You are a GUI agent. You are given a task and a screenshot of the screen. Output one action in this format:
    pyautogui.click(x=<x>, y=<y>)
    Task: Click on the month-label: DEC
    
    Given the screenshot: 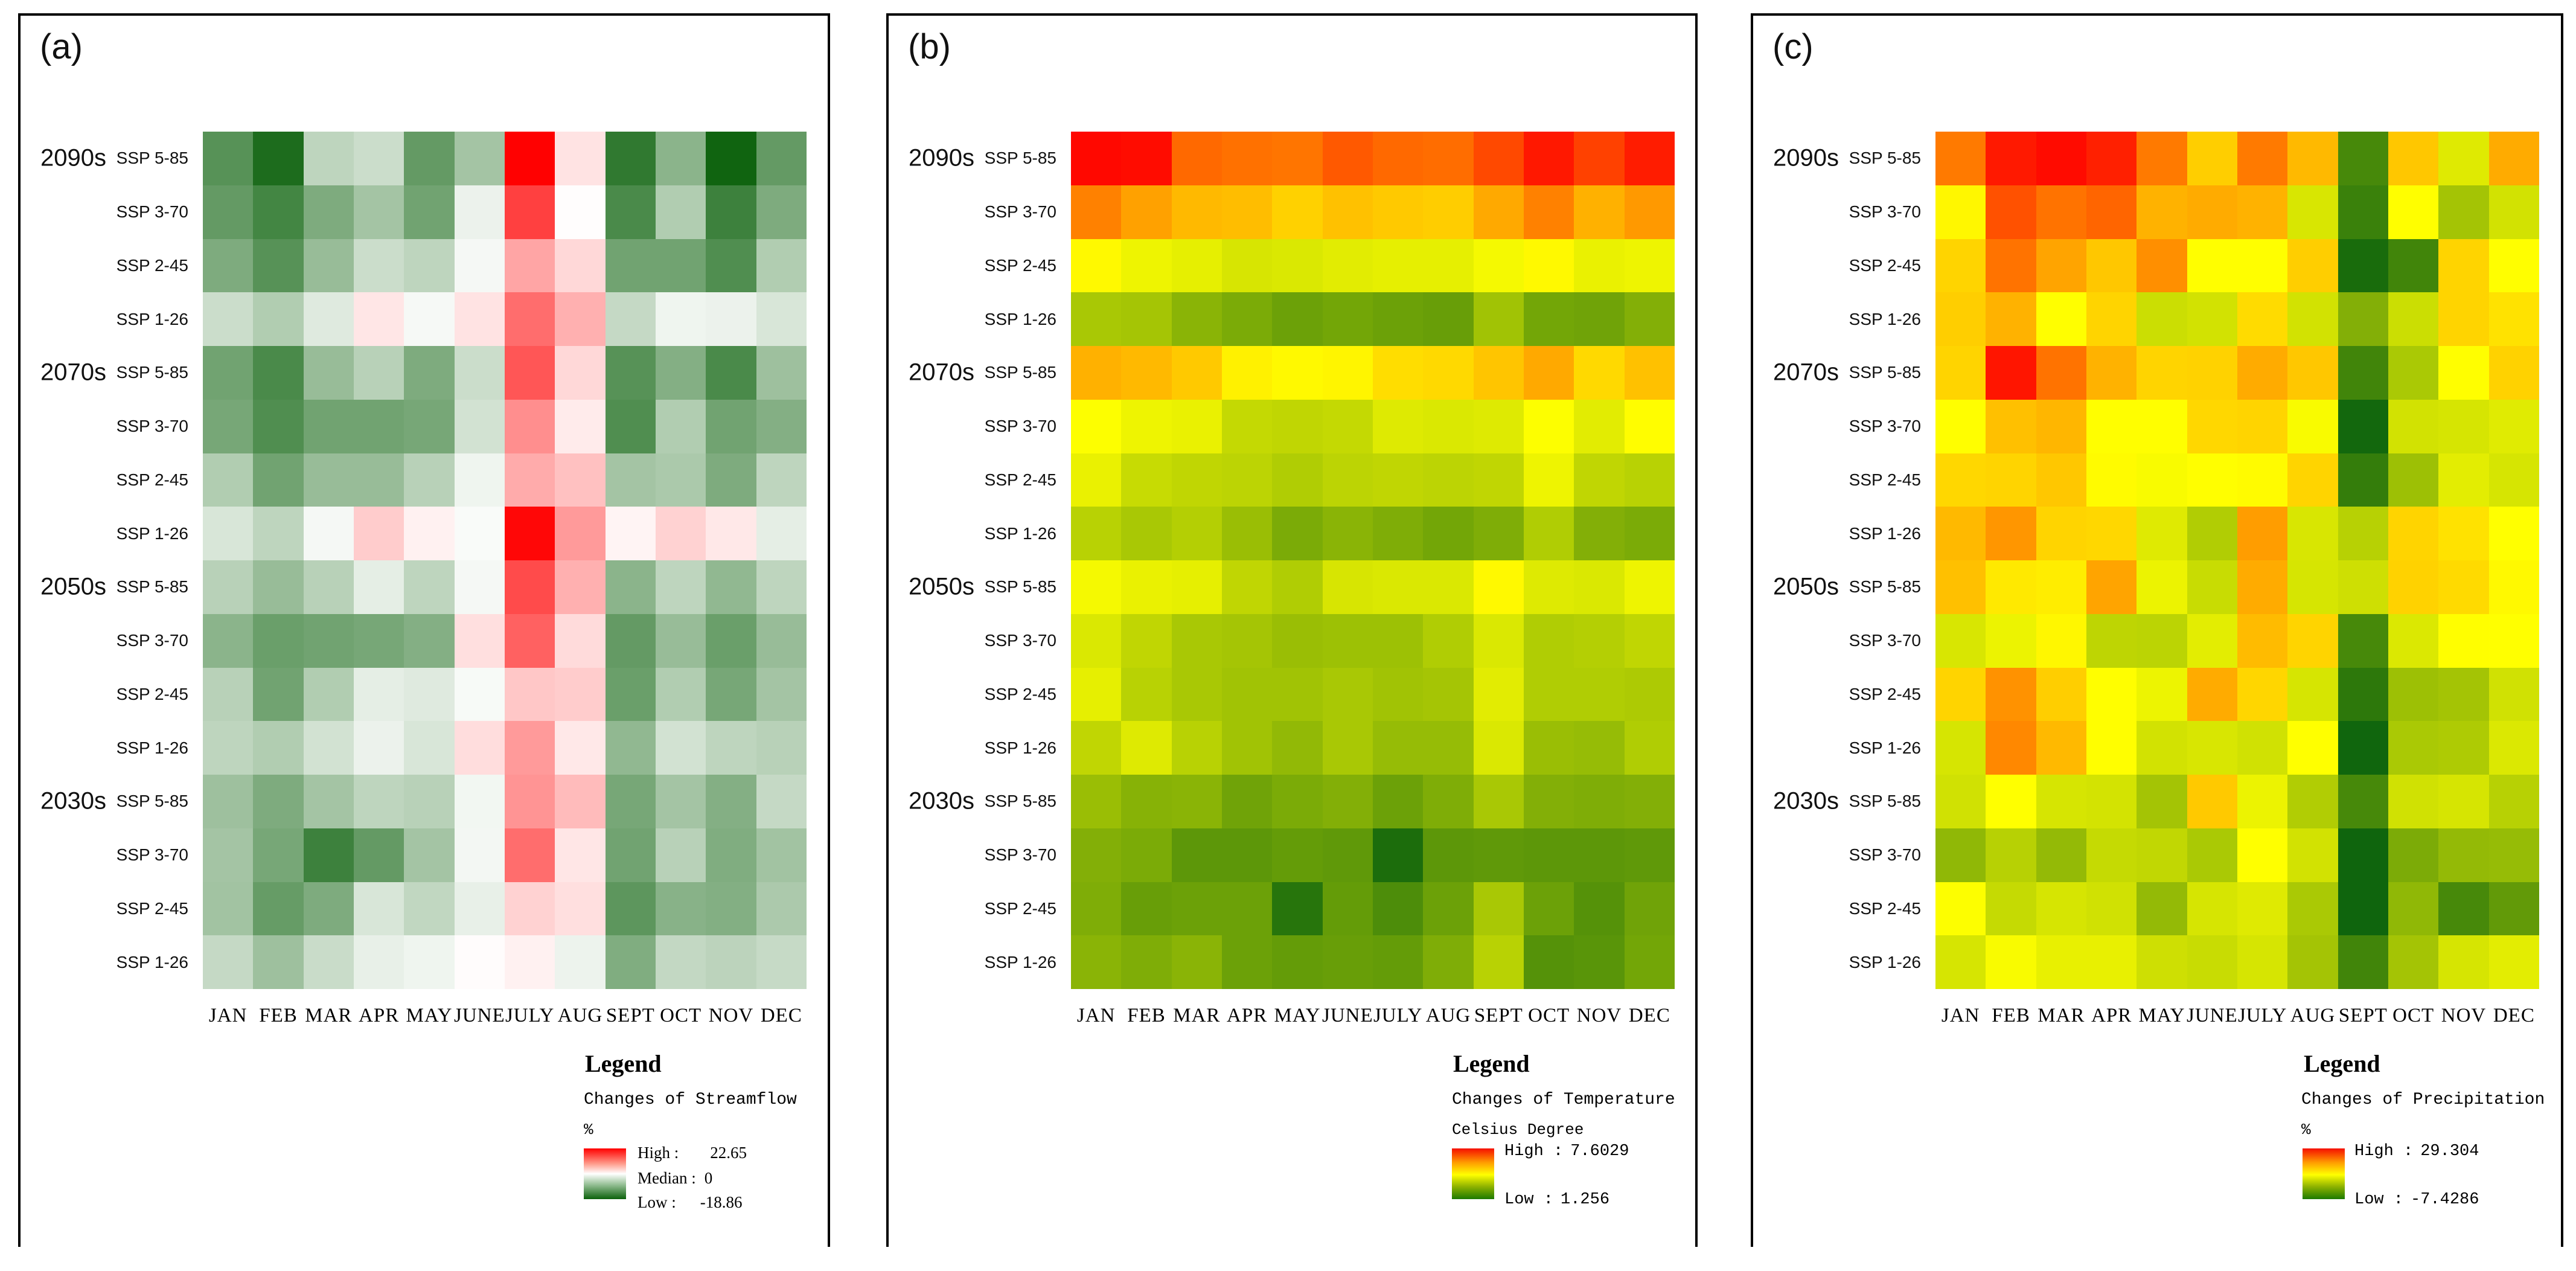 What is the action you would take?
    pyautogui.click(x=1649, y=1015)
    